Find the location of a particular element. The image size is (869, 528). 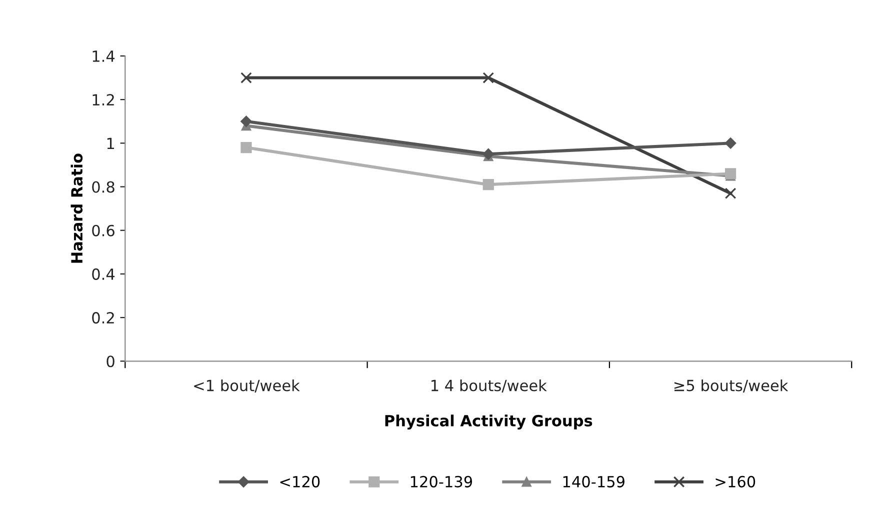

x-tick-label: 1 4 bouts/week is located at coordinates (489, 385).